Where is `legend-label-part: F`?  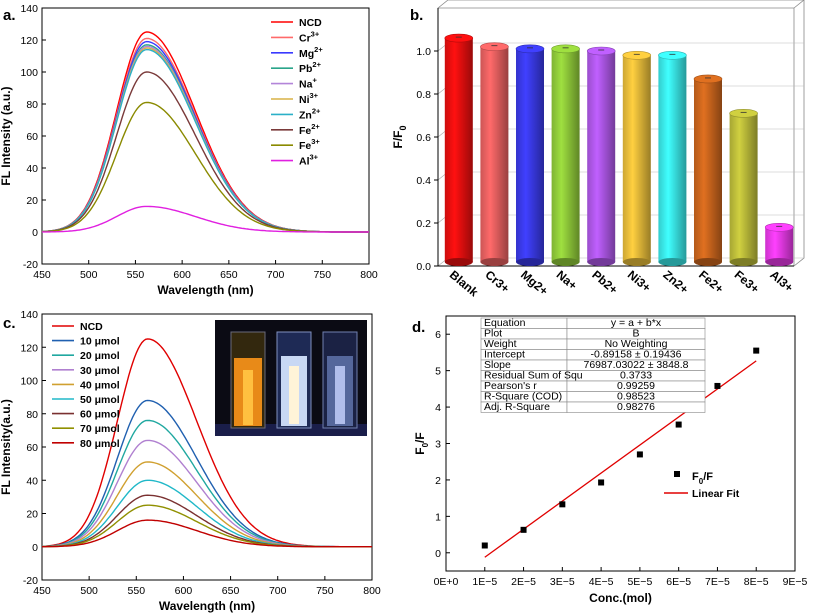
legend-label-part: F is located at coordinates (695, 477).